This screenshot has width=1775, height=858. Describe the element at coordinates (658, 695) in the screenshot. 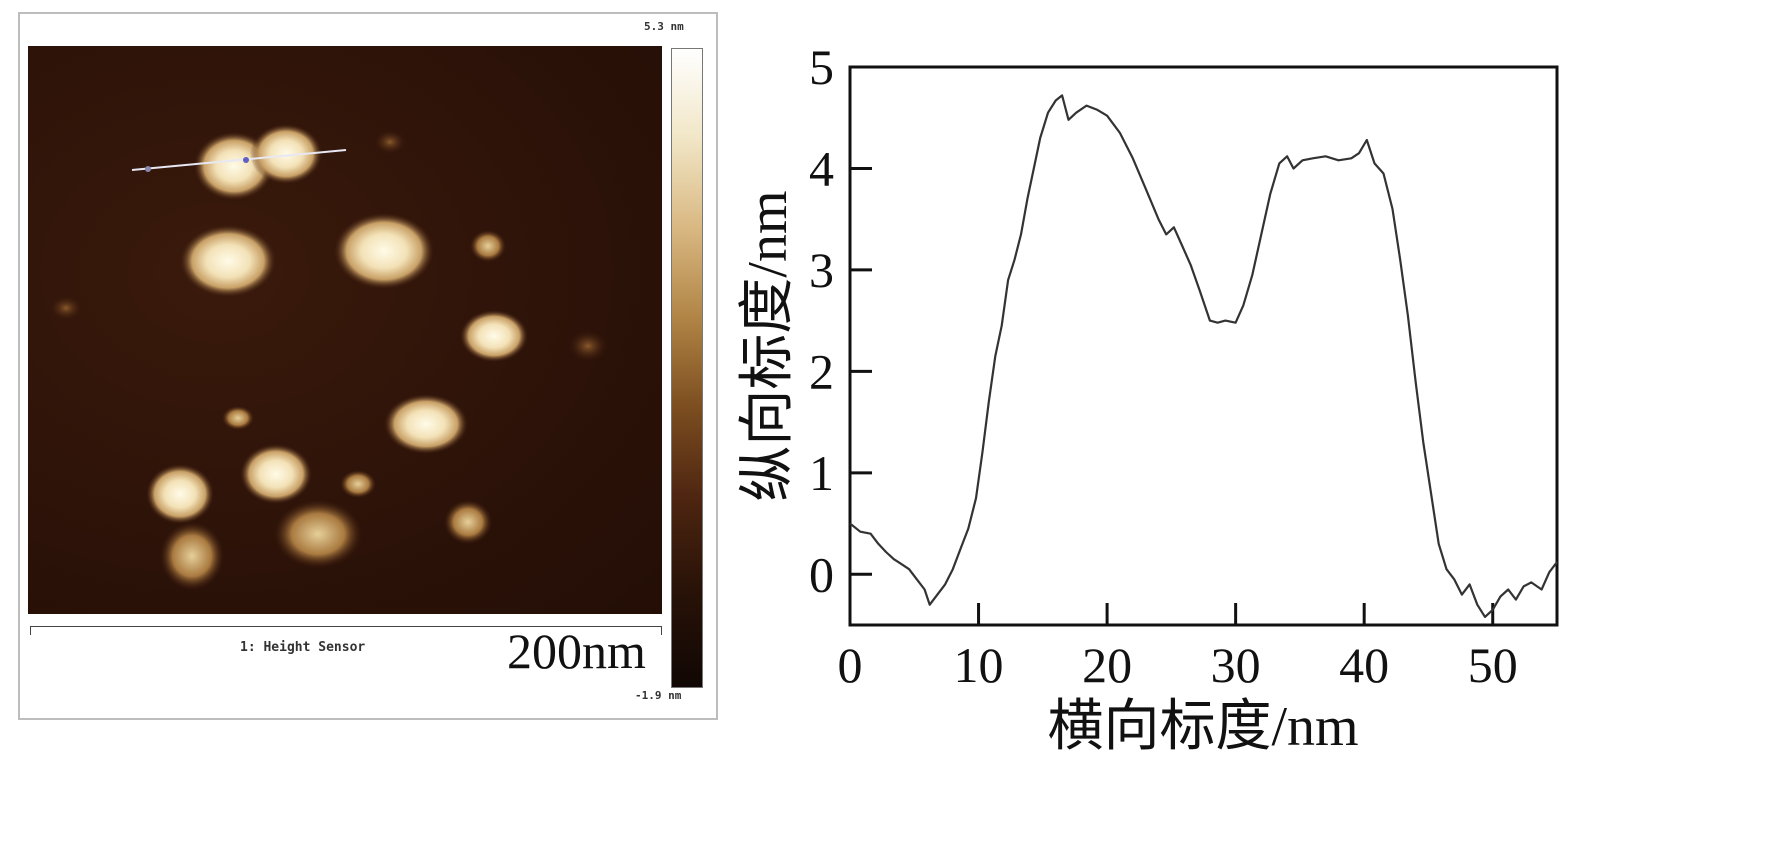

I see `colorbar-min-label: -1.9 nm` at that location.